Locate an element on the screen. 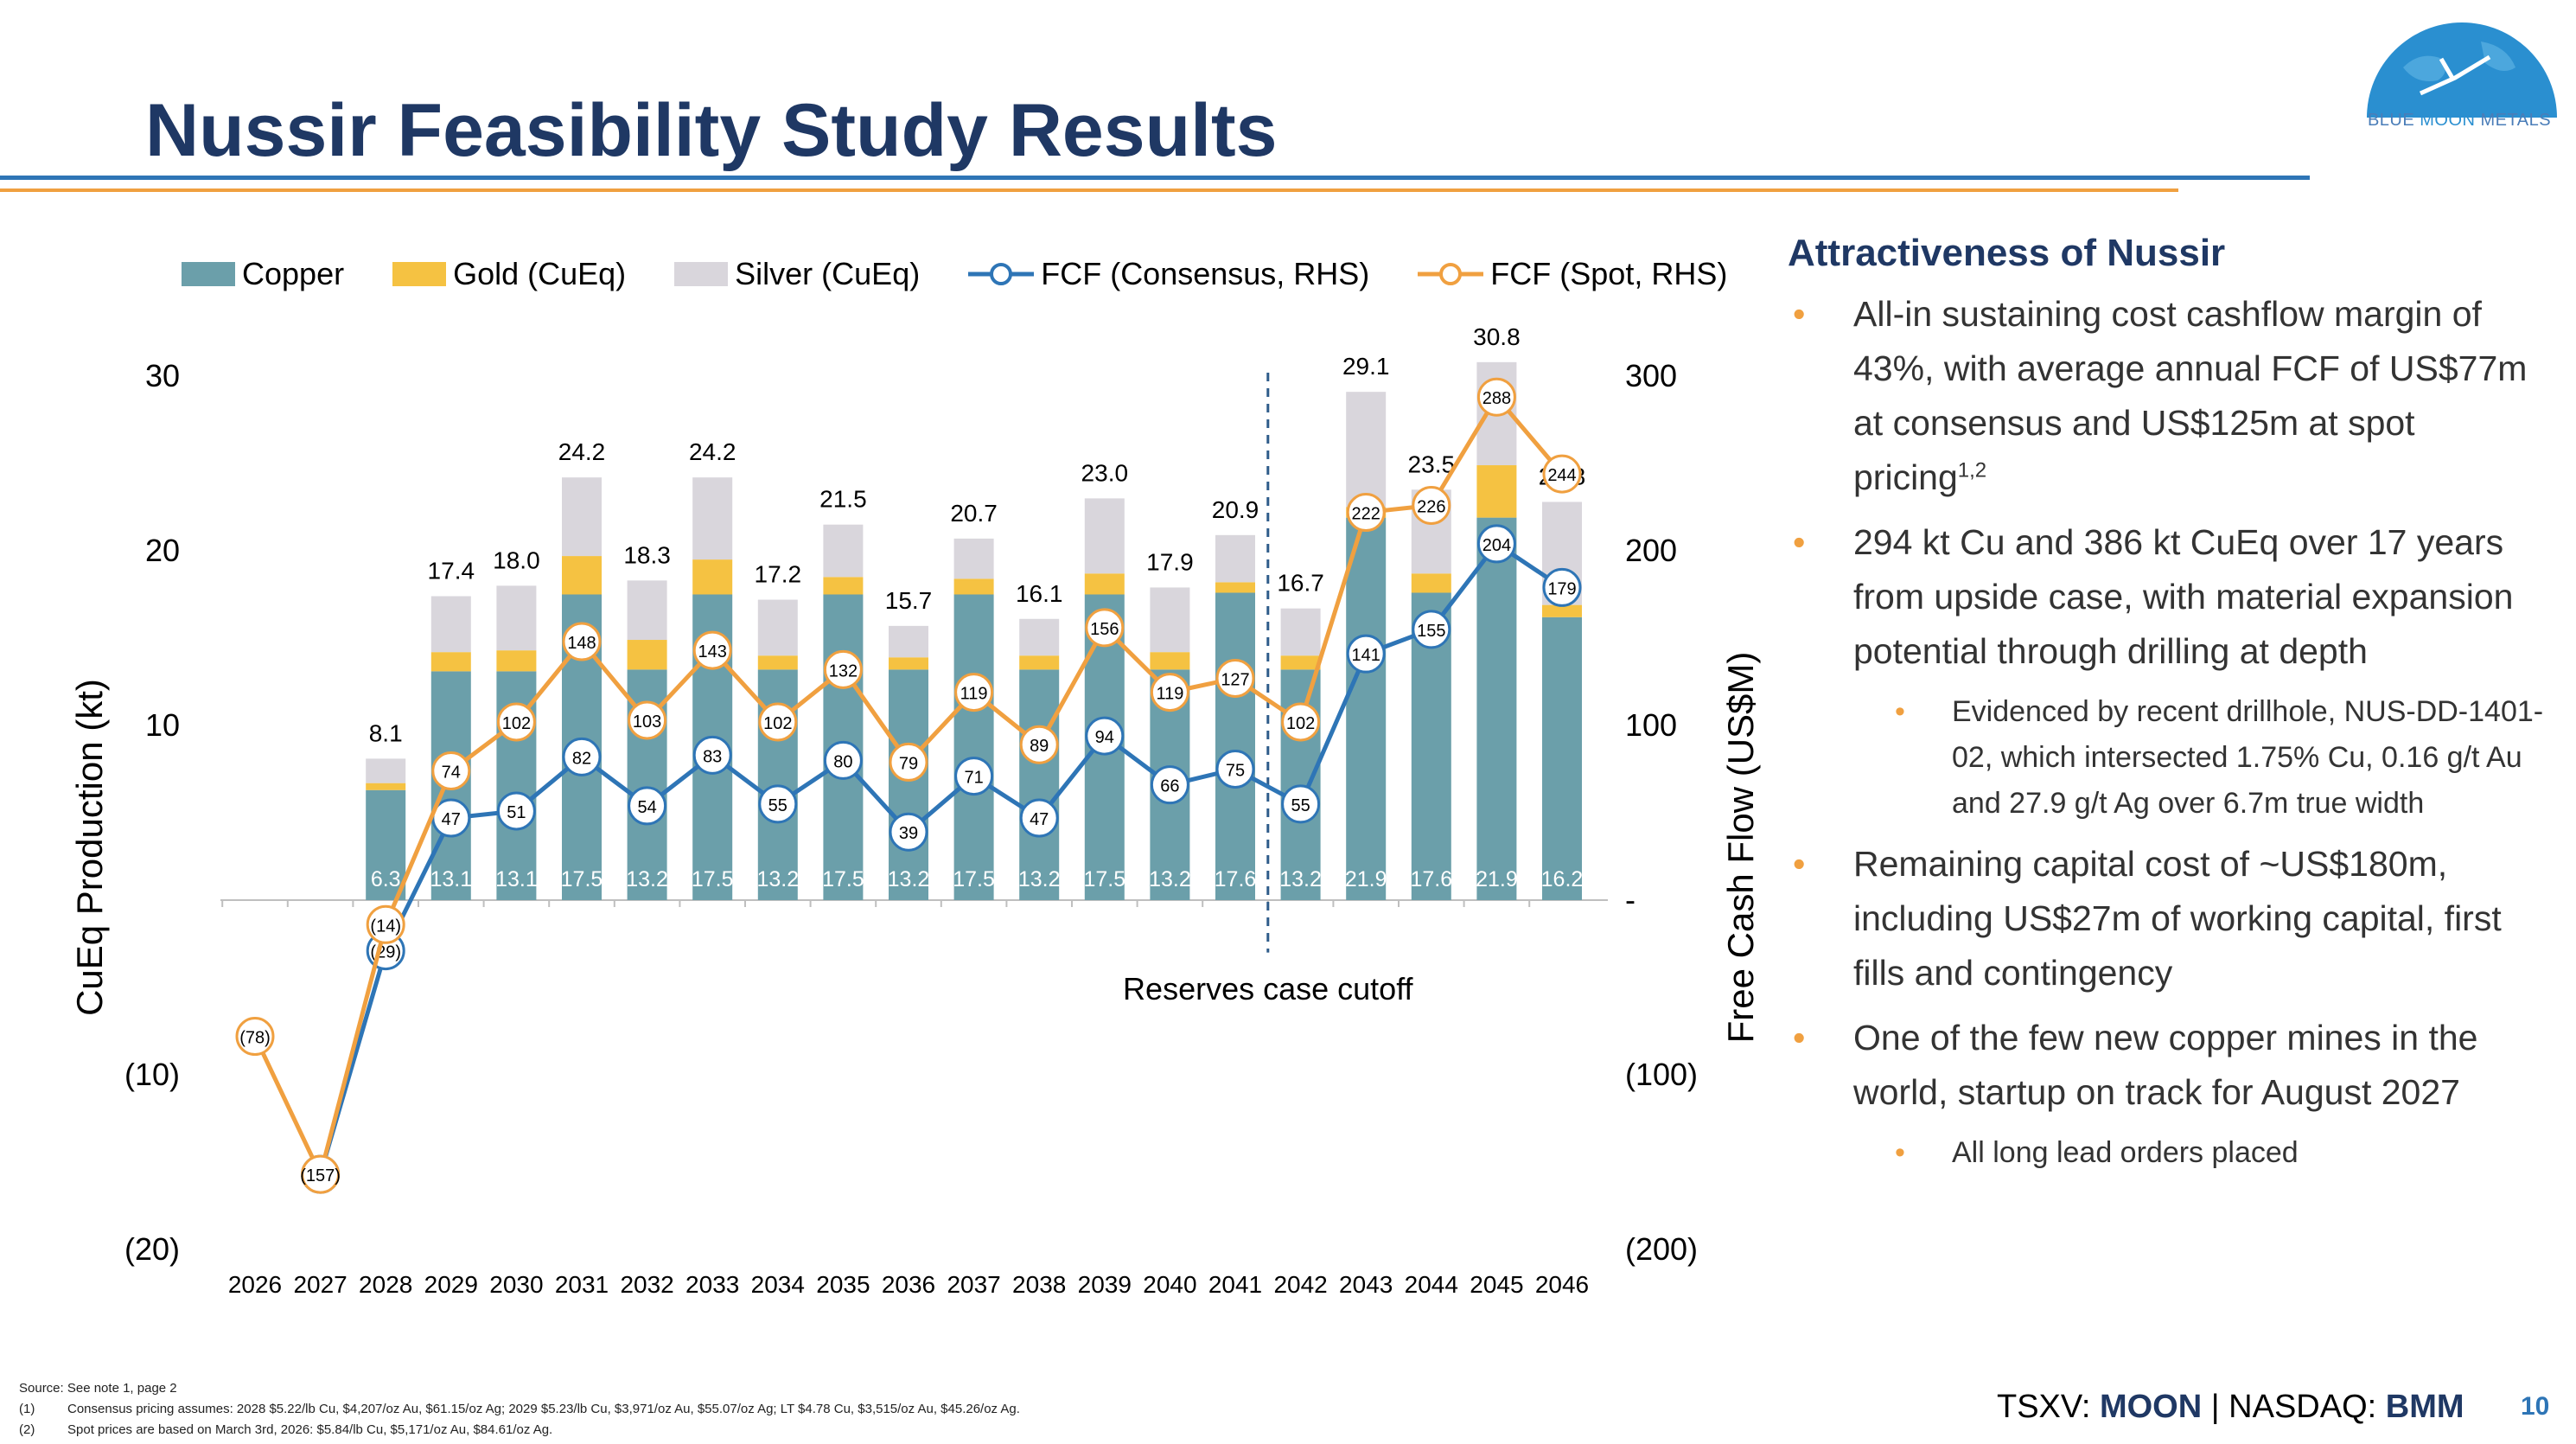 The height and width of the screenshot is (1444, 2576). right-tick-label: (100) is located at coordinates (1661, 1074).